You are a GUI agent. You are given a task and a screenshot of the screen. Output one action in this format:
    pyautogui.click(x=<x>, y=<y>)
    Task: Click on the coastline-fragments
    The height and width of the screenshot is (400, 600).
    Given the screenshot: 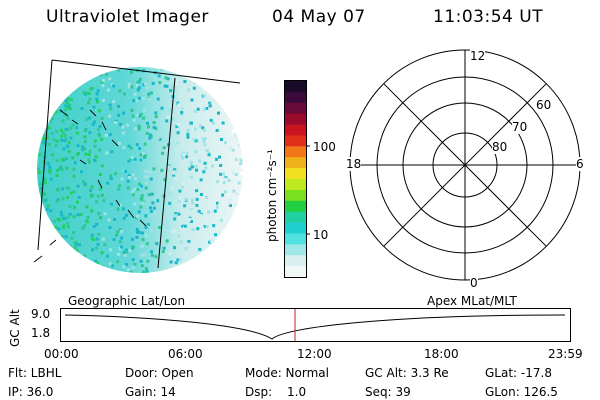 What is the action you would take?
    pyautogui.click(x=90, y=186)
    